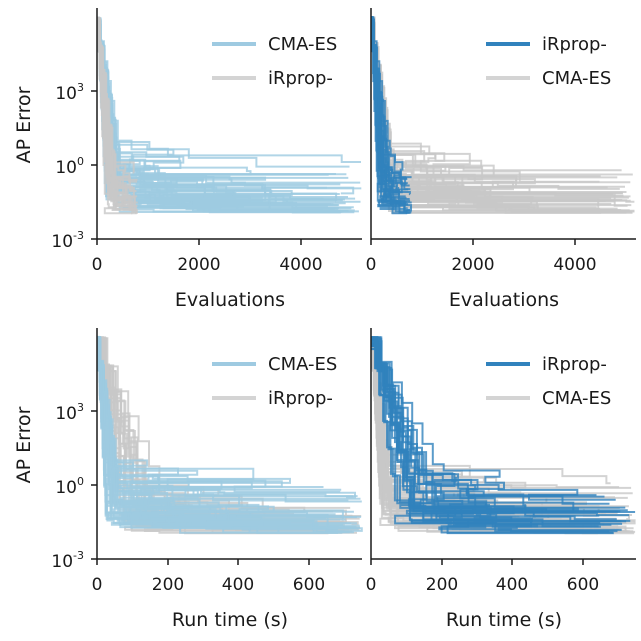 This screenshot has height=641, width=641. I want to click on legend-bottom-right: iRprop- CMA-ES, so click(548, 381).